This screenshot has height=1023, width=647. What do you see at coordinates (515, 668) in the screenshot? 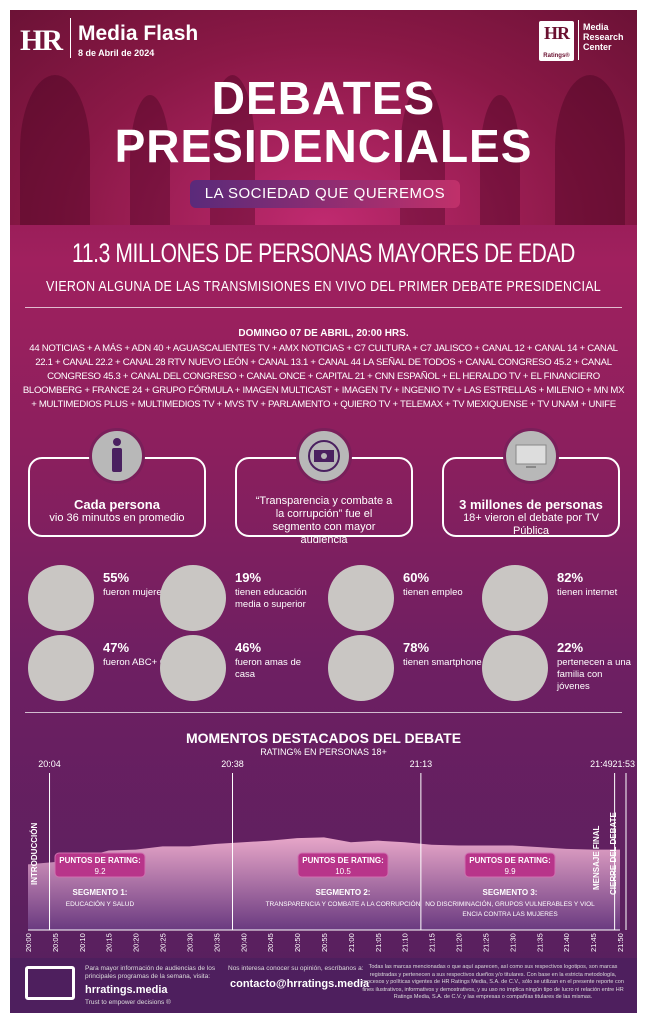
I see `family-icon` at bounding box center [515, 668].